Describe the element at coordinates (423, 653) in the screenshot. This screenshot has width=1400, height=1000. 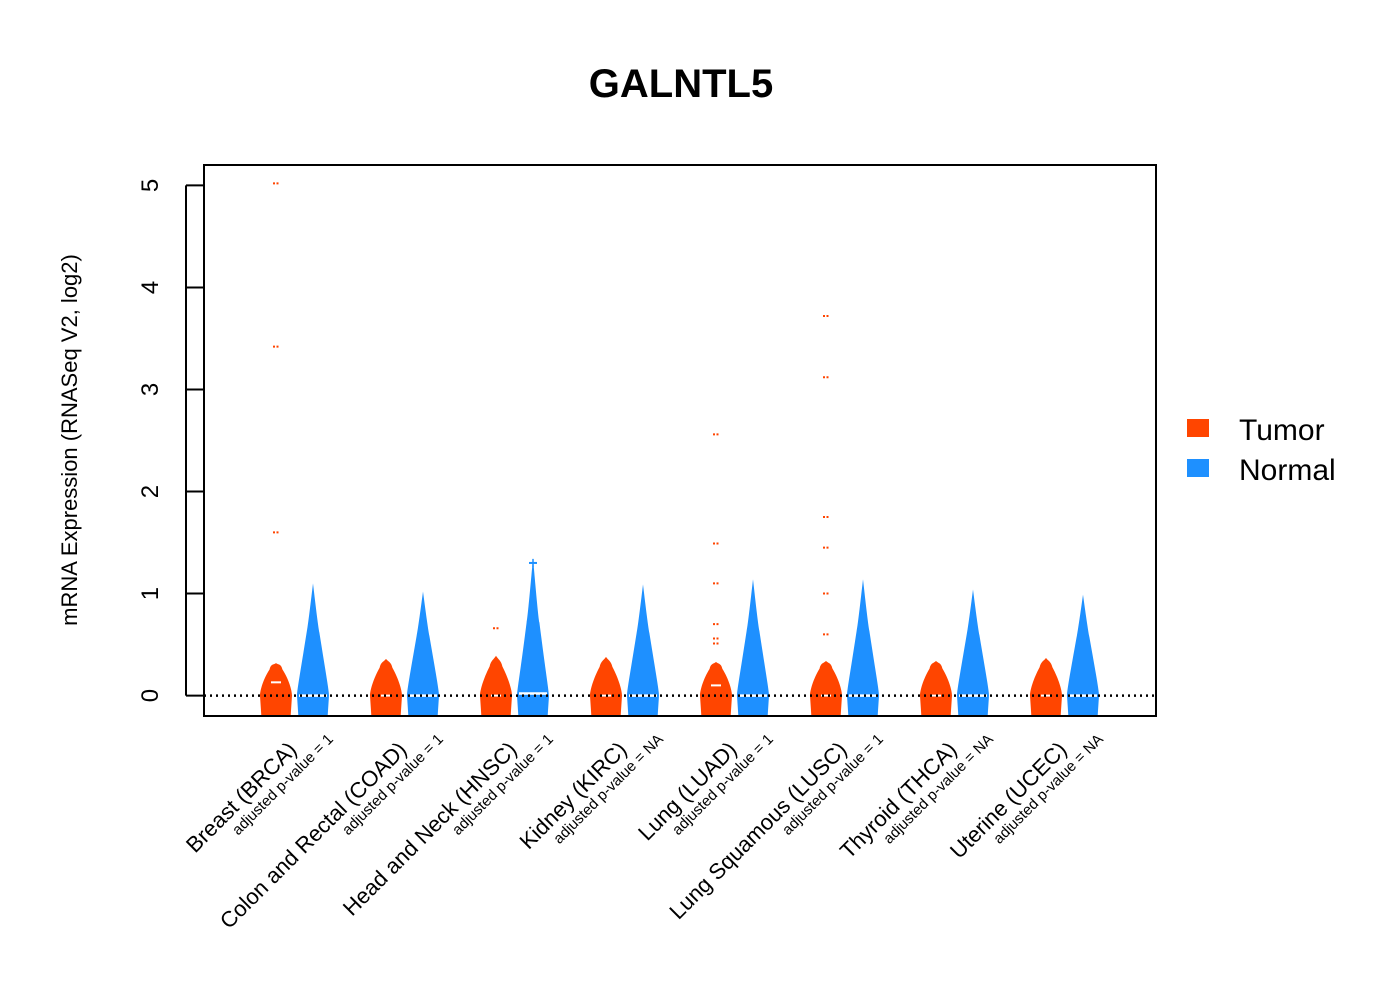
I see `normal-violin-colon-and-rectal-coad` at that location.